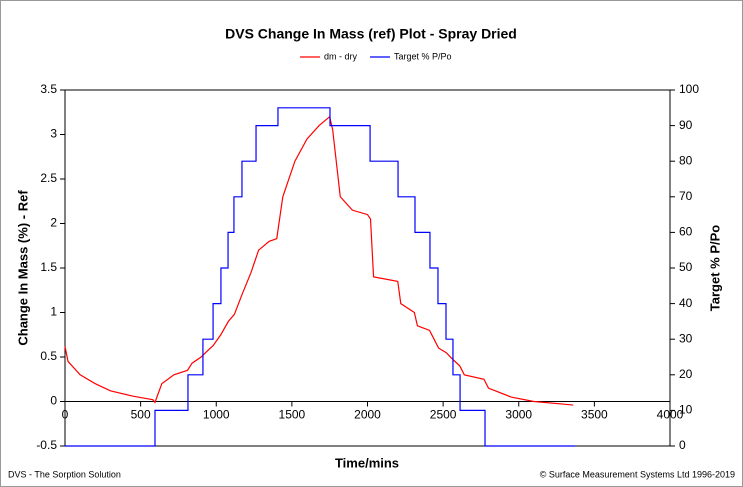 The image size is (743, 487). I want to click on x-tick-label: 2500, so click(443, 415).